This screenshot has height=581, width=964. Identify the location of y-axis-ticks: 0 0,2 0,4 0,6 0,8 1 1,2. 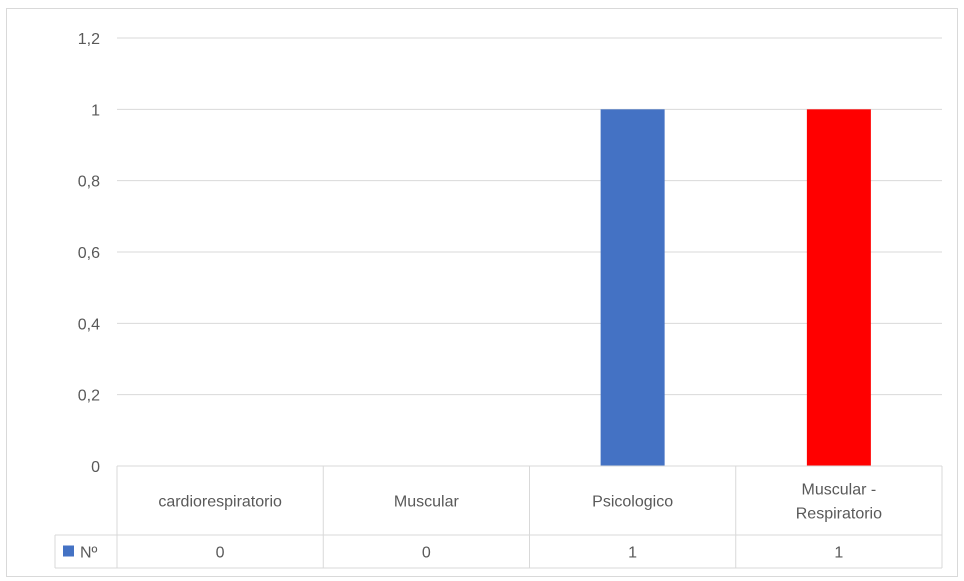
(89, 253).